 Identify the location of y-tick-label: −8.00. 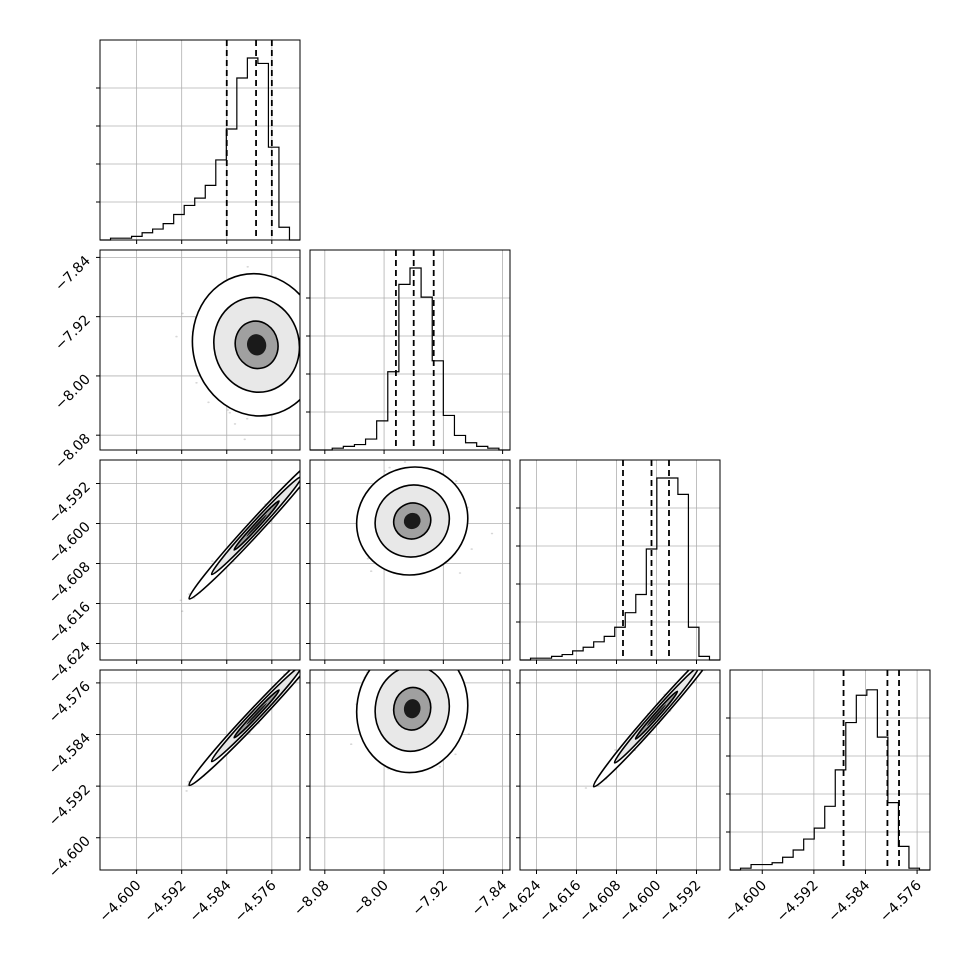
(73, 392).